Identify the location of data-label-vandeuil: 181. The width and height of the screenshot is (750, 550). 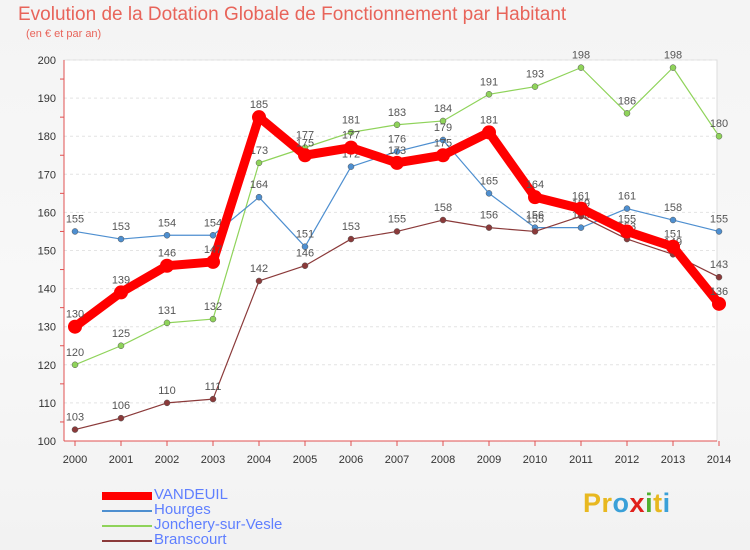
(489, 120).